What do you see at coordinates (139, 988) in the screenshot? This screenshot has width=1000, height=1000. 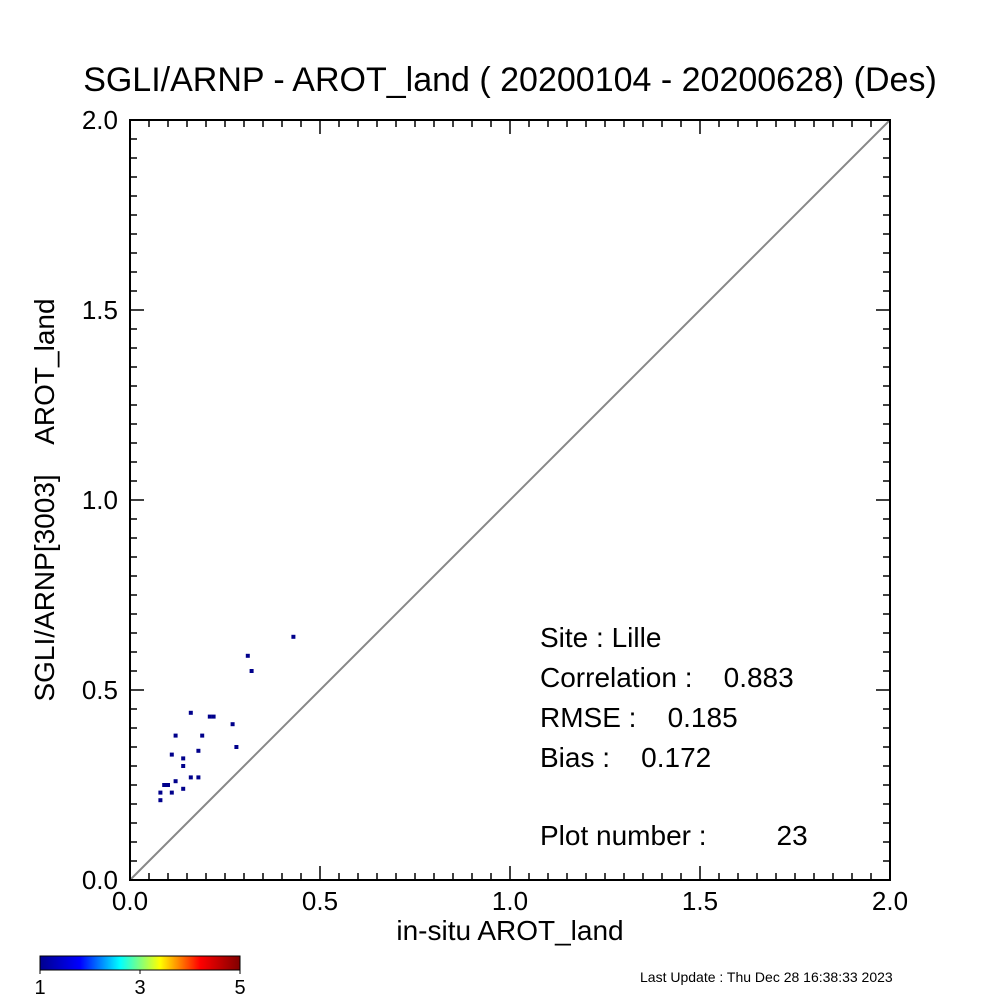 I see `colorbar-tick-label: 3` at bounding box center [139, 988].